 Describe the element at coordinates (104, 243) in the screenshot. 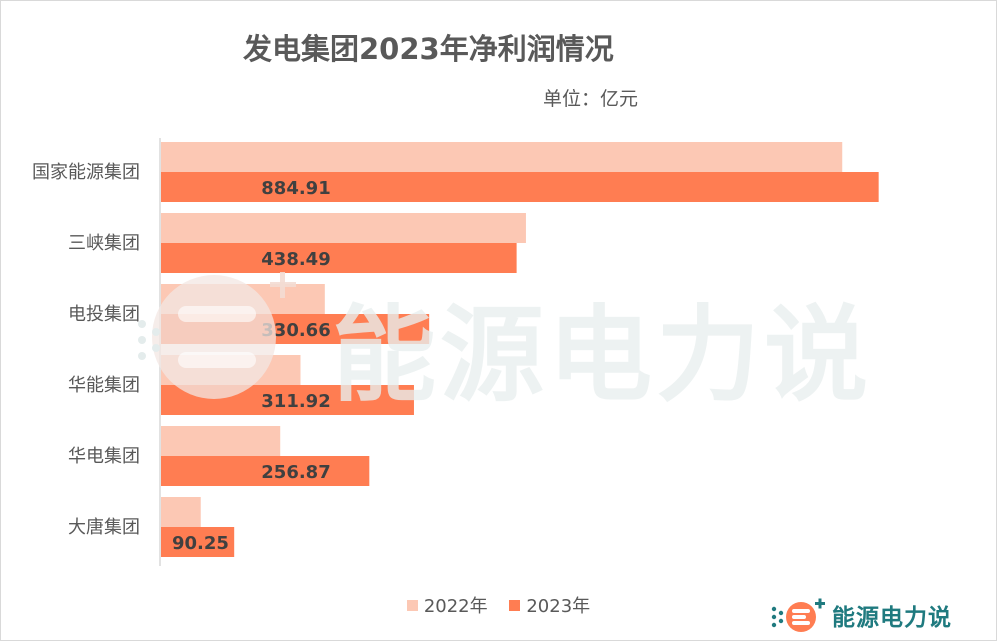

I see `category-label: 三峡集团` at that location.